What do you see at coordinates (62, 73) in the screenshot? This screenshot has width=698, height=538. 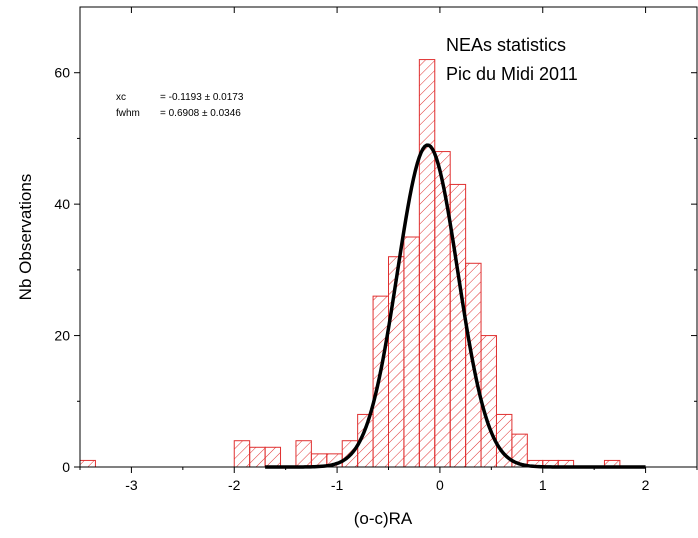 I see `y-tick-label: 60` at bounding box center [62, 73].